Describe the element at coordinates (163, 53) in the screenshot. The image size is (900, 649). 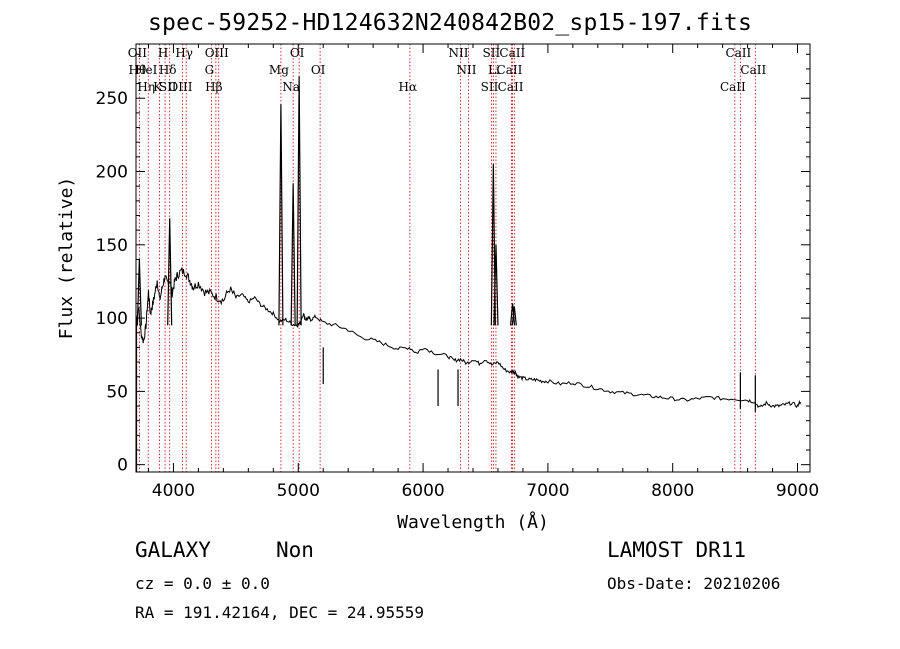
I see `marker-label-5: H` at that location.